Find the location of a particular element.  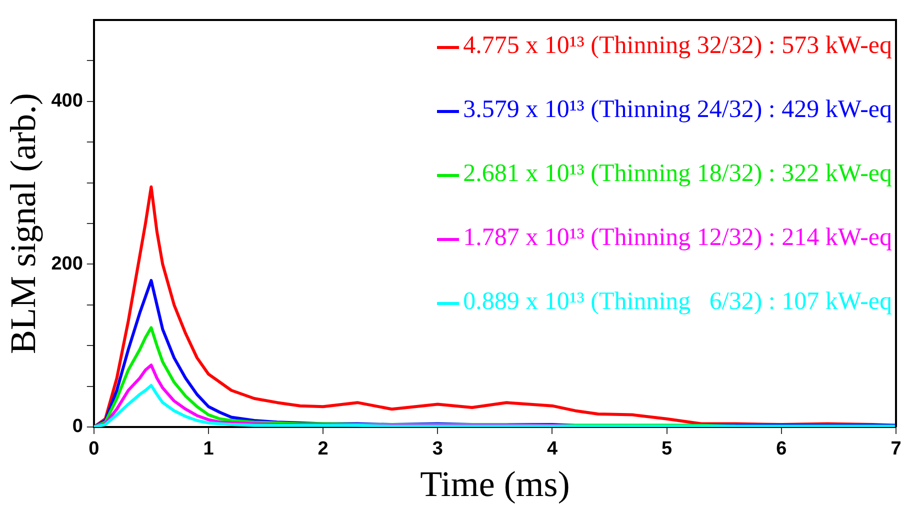

x-axis-title: Time (ms) is located at coordinates (495, 484).